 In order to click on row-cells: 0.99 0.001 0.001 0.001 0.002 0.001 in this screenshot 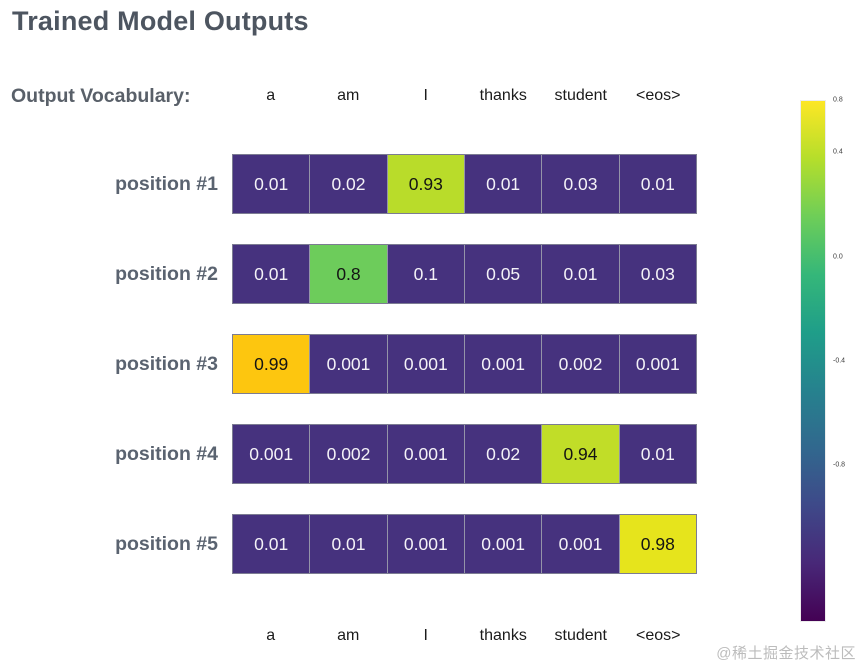, I will do `click(464, 364)`.